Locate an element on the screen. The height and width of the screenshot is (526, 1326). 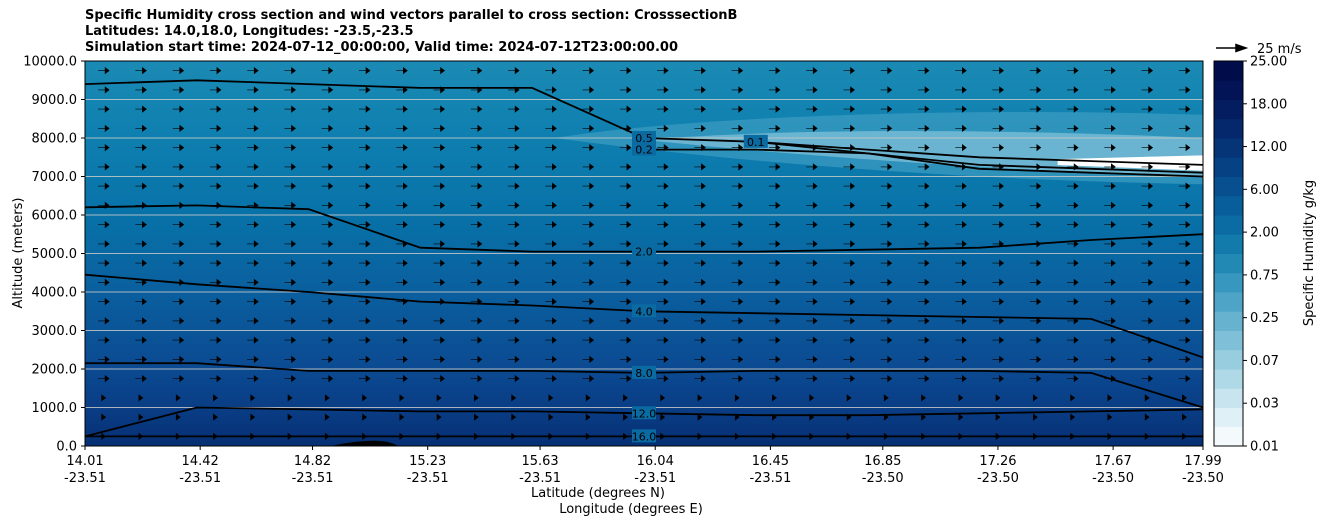
colorbar-tick-label: 0.03 is located at coordinates (1264, 404).